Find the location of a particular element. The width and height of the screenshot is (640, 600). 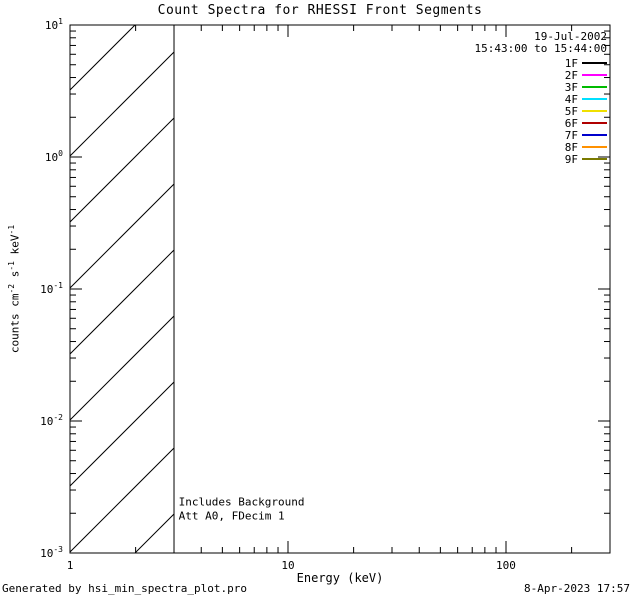

legend-entry-label: 6F is located at coordinates (571, 123).